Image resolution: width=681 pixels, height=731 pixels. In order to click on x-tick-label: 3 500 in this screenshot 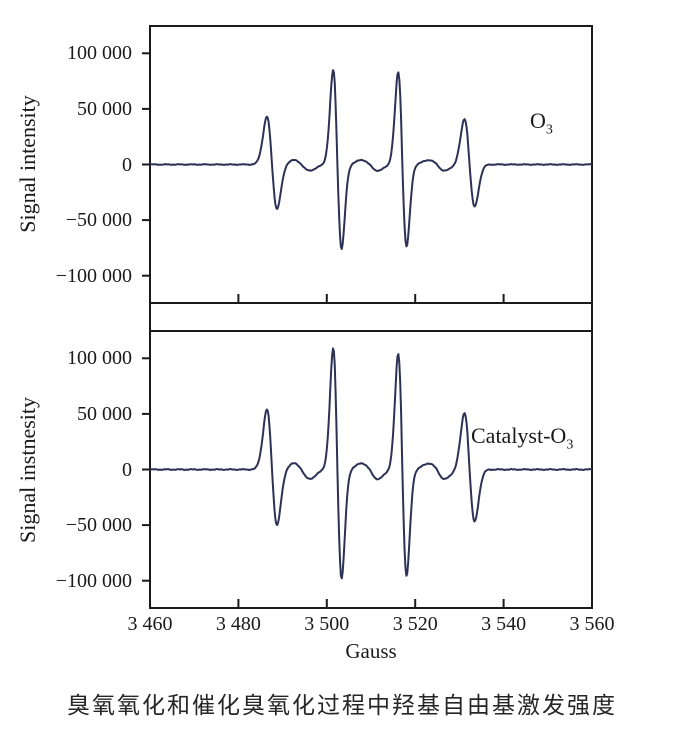, I will do `click(327, 624)`.